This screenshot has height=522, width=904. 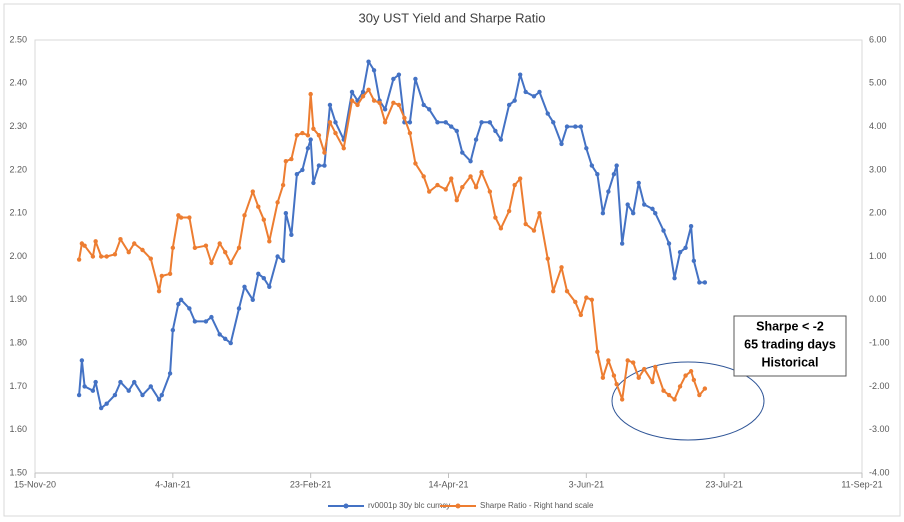 I want to click on y-tick-label: 2.50, so click(x=18, y=39).